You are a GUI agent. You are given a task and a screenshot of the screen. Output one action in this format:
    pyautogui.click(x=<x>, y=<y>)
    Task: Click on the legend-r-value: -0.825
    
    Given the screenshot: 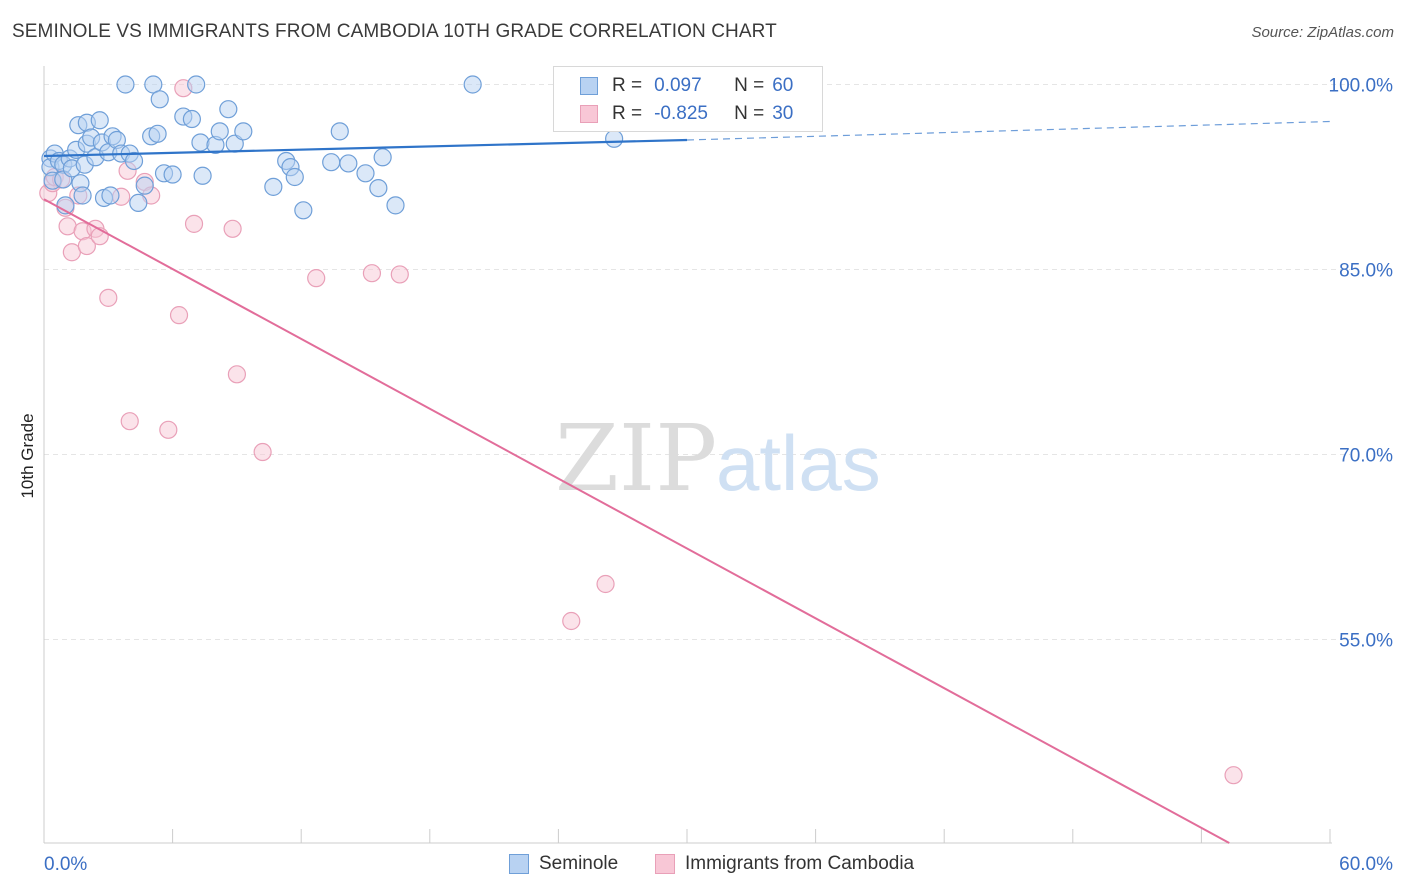 What is the action you would take?
    pyautogui.click(x=681, y=113)
    